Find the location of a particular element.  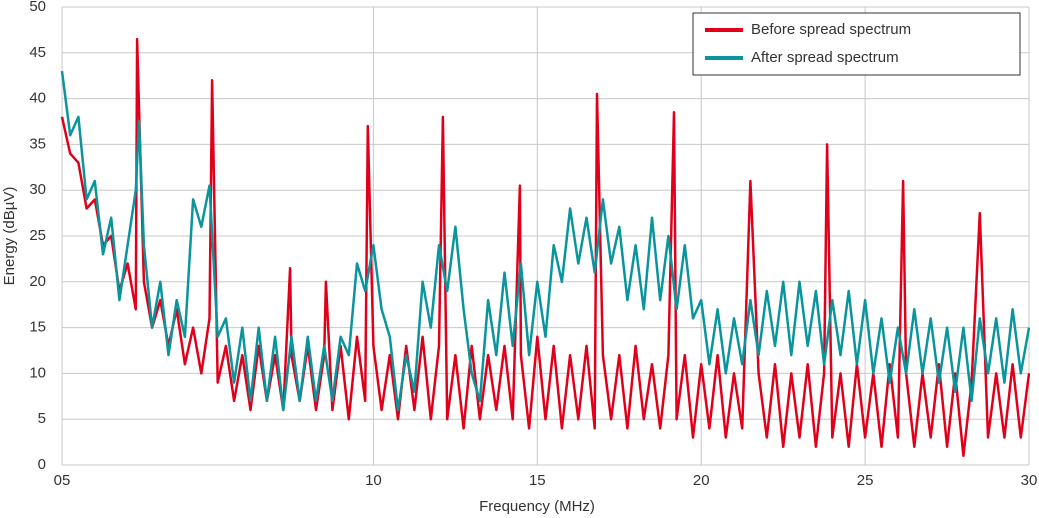

y-tick-label: 0 is located at coordinates (42, 464).